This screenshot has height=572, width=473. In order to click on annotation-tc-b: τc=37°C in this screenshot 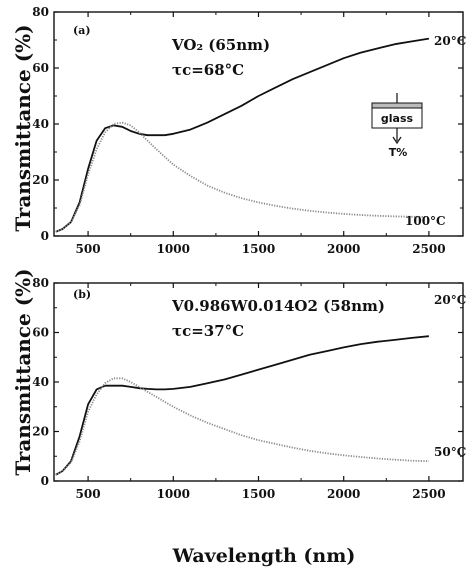, I will do `click(208, 331)`.